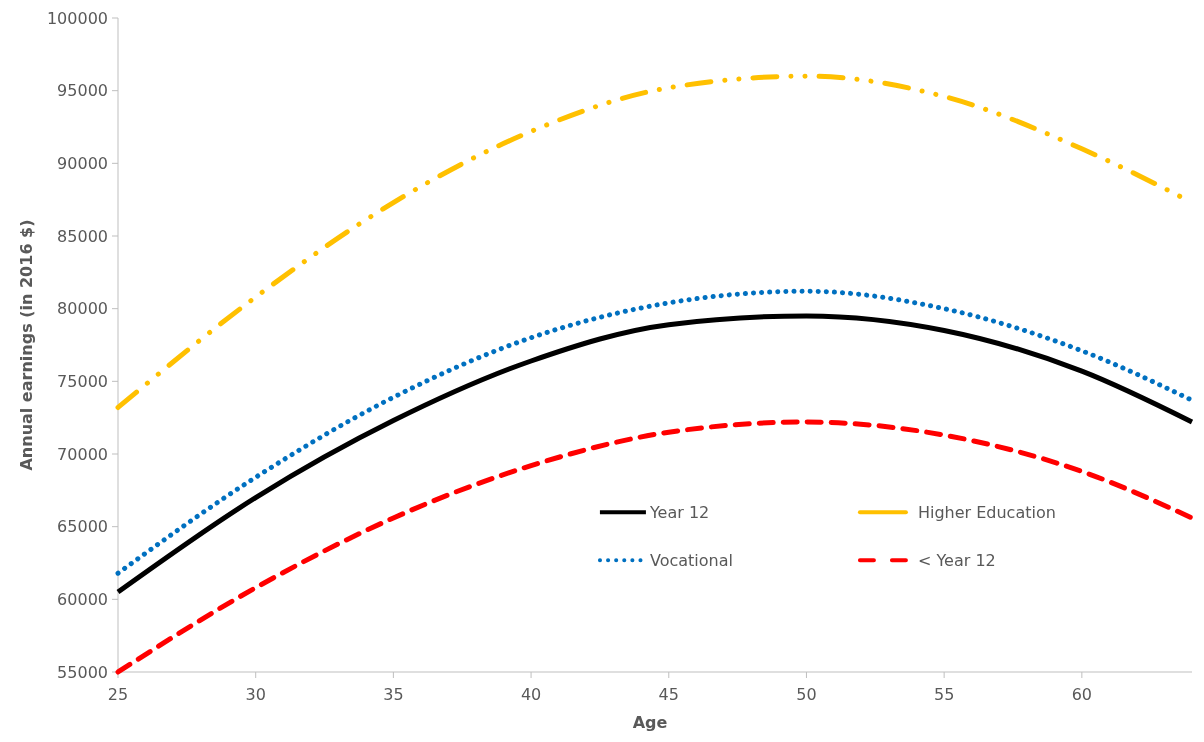 The height and width of the screenshot is (742, 1204). What do you see at coordinates (118, 694) in the screenshot?
I see `x-tick-label: 25` at bounding box center [118, 694].